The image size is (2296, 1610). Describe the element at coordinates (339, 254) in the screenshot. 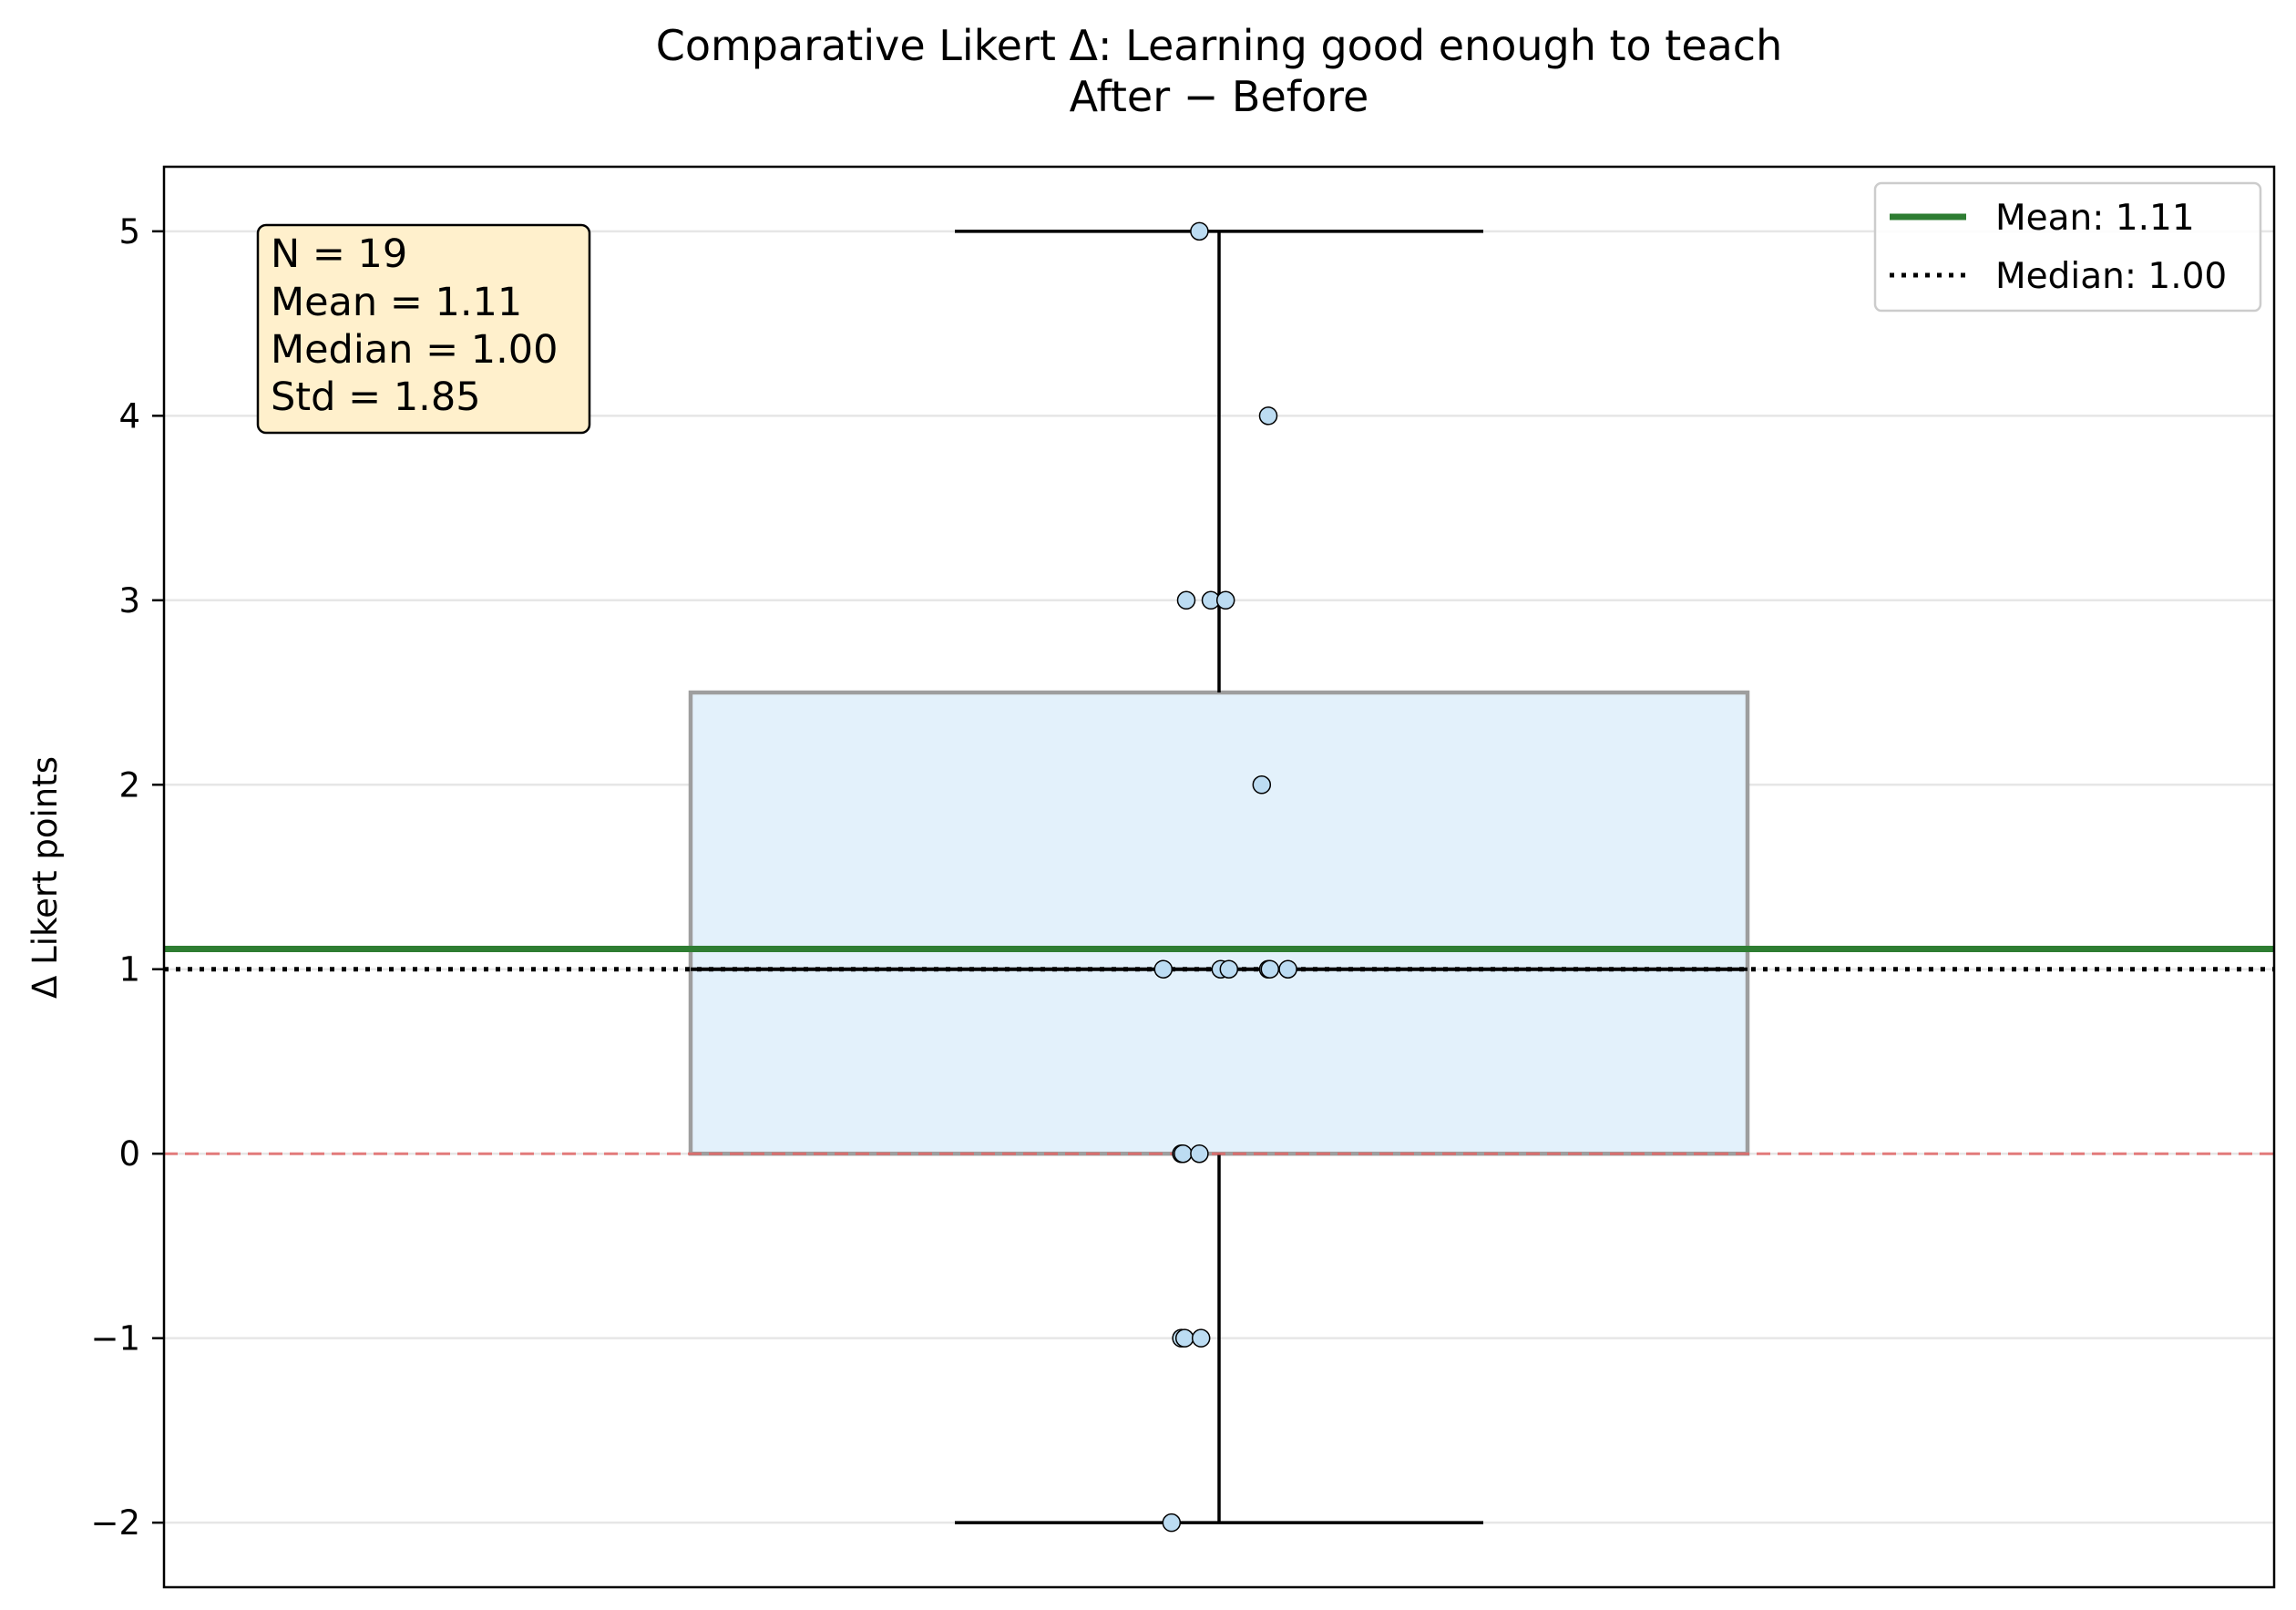

I see `stats-line-n: N = 19` at that location.